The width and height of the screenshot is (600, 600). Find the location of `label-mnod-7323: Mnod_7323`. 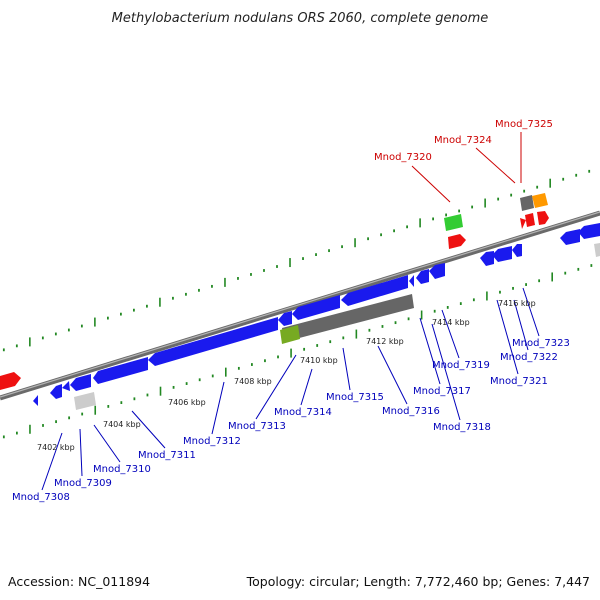

label-mnod-7323: Mnod_7323 is located at coordinates (541, 343).